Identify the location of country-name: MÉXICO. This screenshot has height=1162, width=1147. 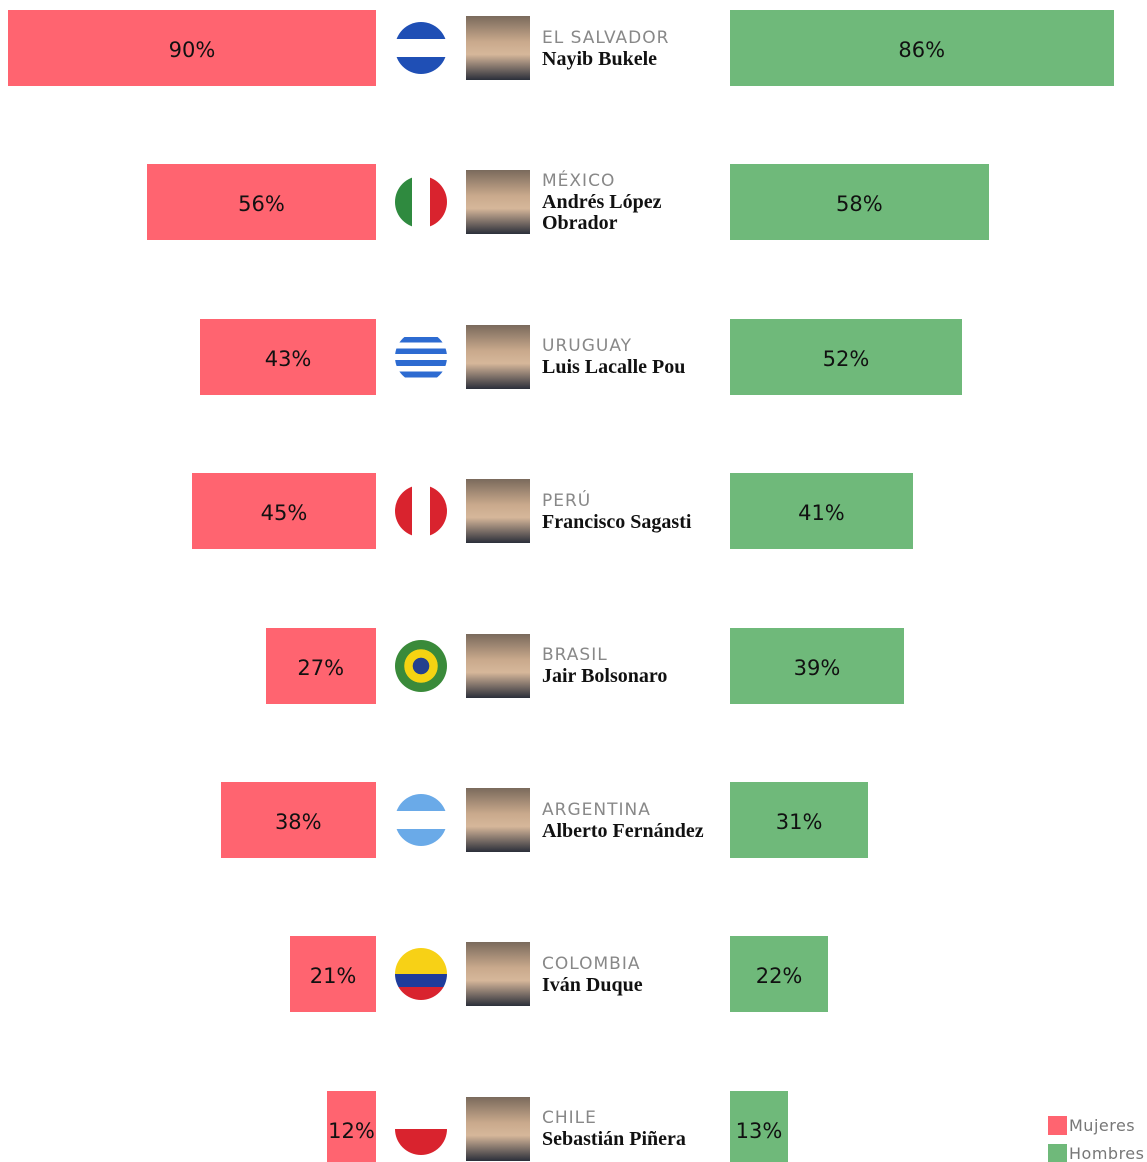
(579, 181).